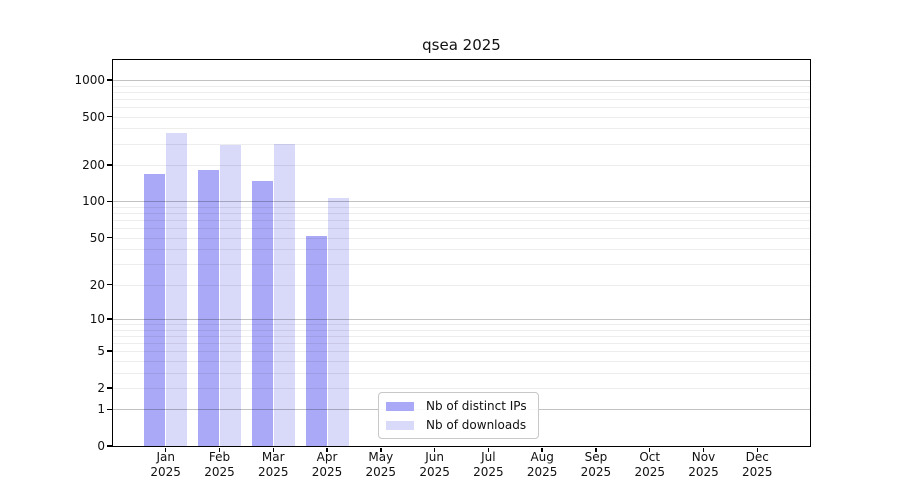 The width and height of the screenshot is (900, 500). Describe the element at coordinates (400, 425) in the screenshot. I see `legend-swatch-downloads` at that location.